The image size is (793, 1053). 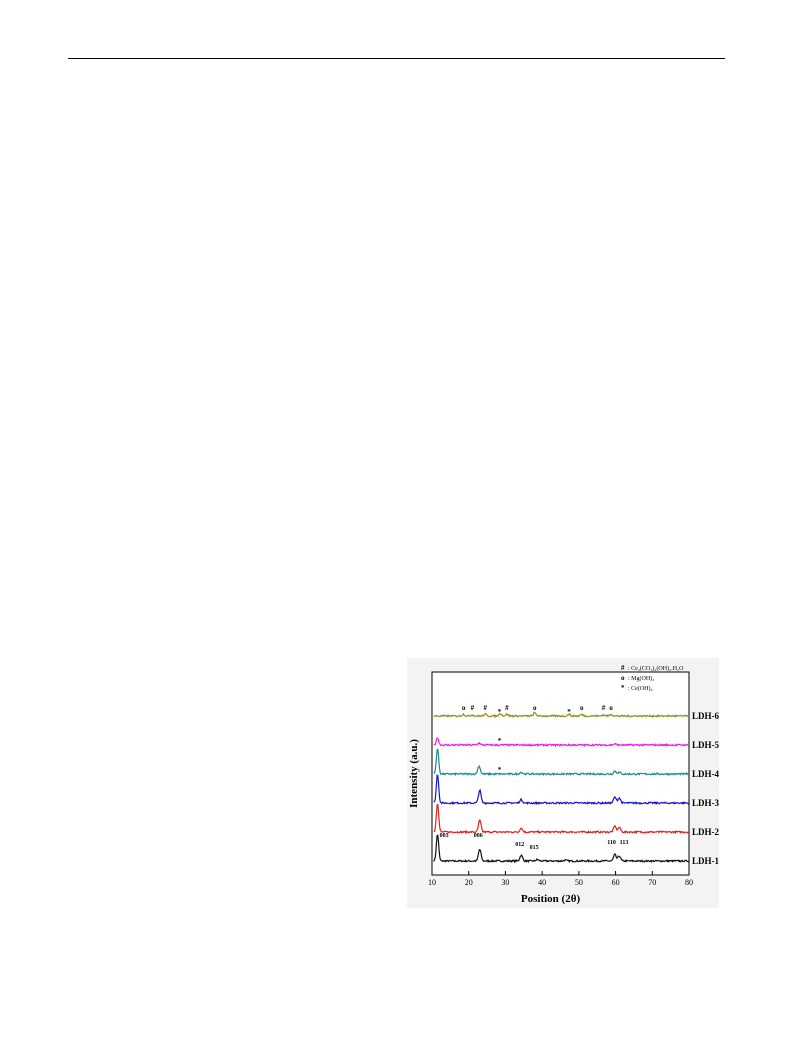 What do you see at coordinates (623, 678) in the screenshot?
I see `legend-symbol: o` at bounding box center [623, 678].